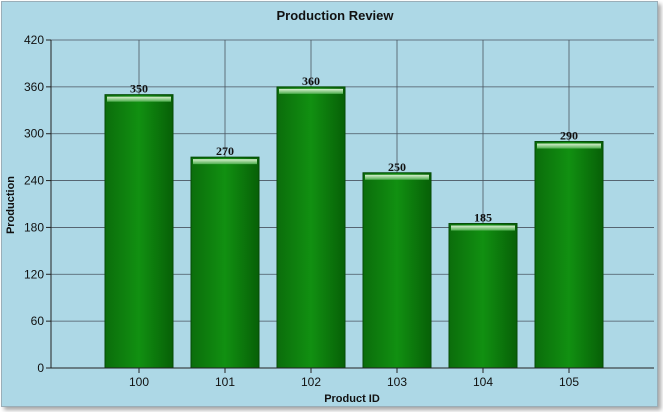 The image size is (663, 412). What do you see at coordinates (40, 368) in the screenshot?
I see `y-tick-label: 0` at bounding box center [40, 368].